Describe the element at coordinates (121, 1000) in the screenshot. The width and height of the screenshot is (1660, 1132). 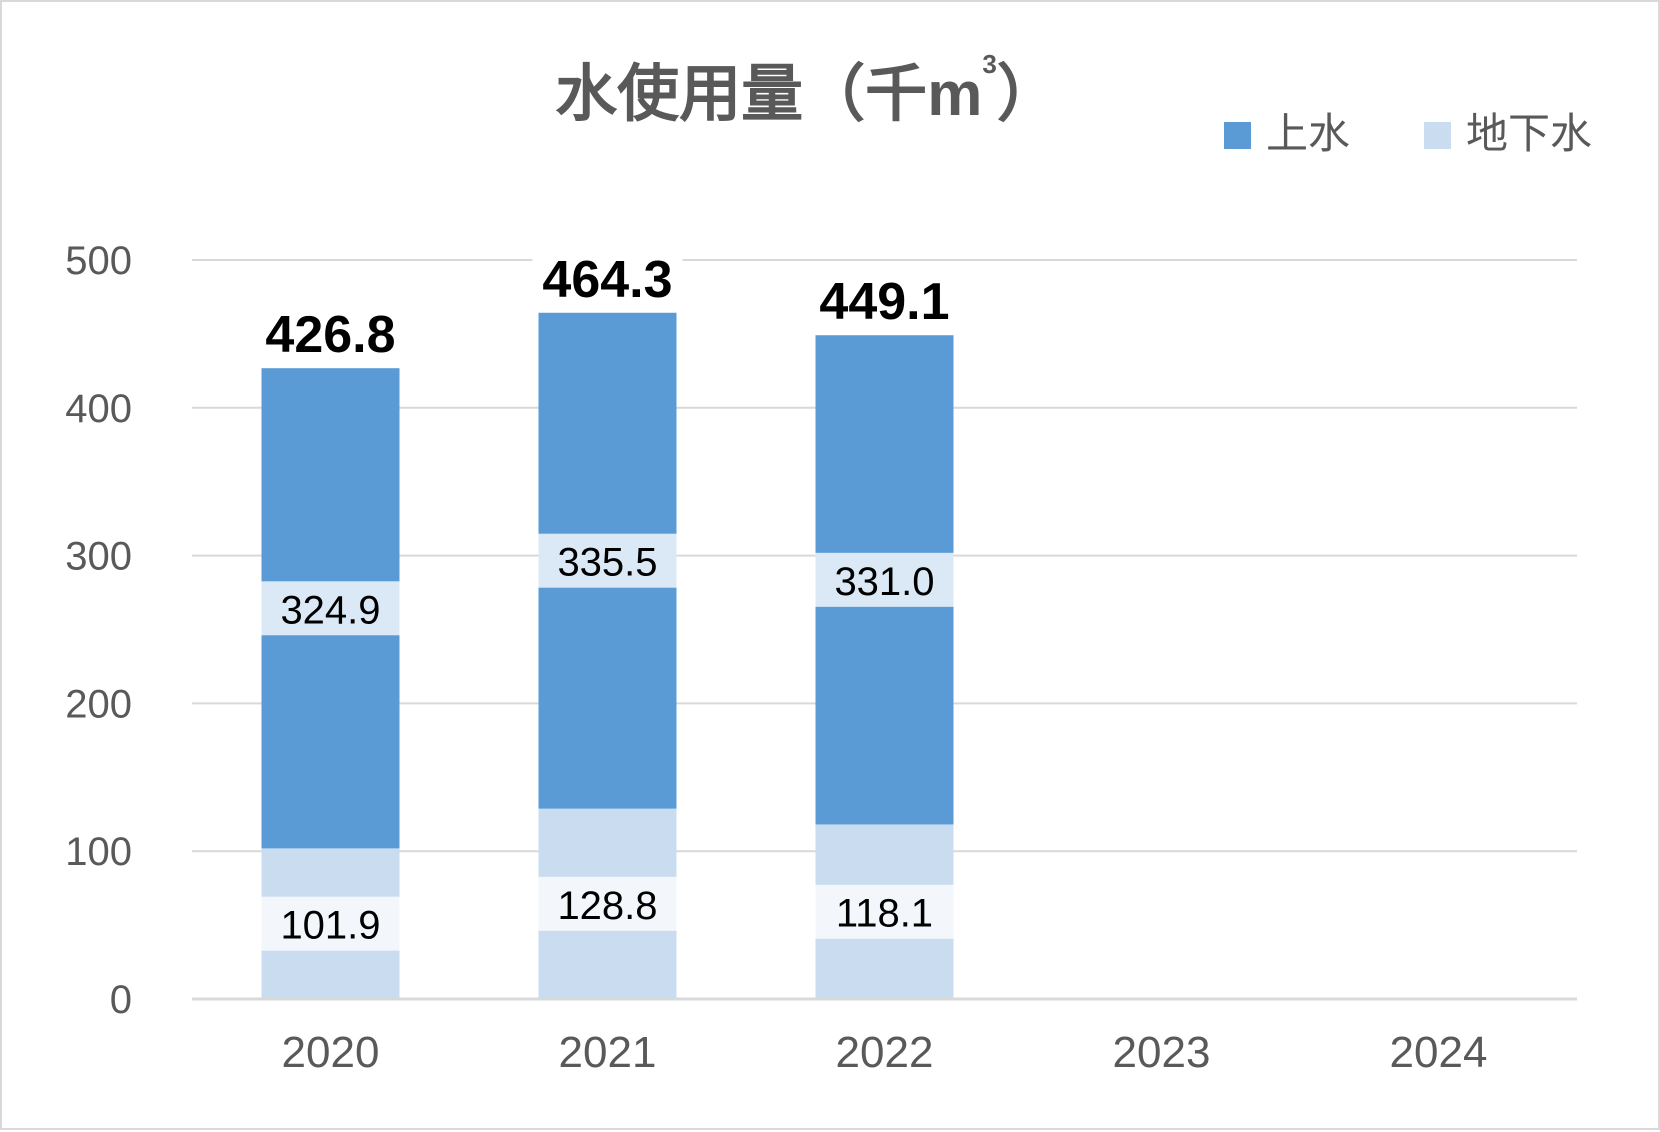
I see `y-tick-label-0: 0` at that location.